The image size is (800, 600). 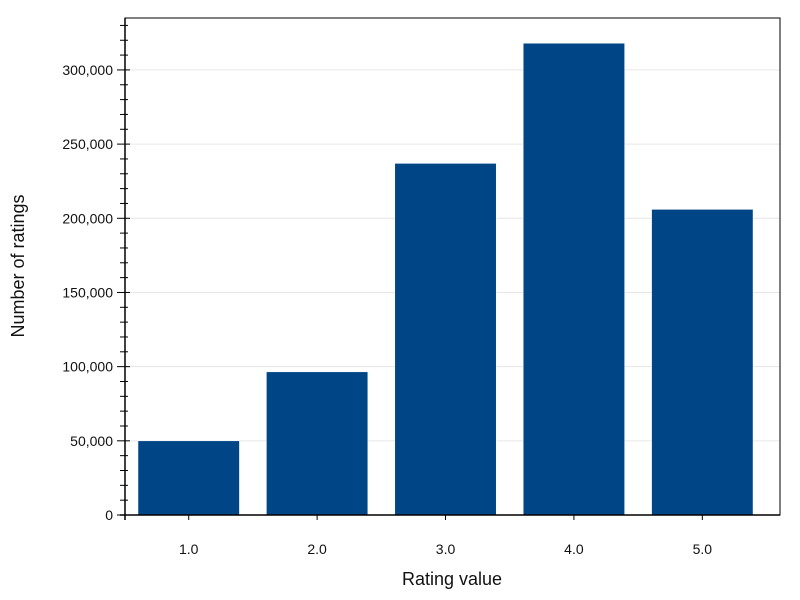 I want to click on y-tick-label: 0, so click(x=109, y=515).